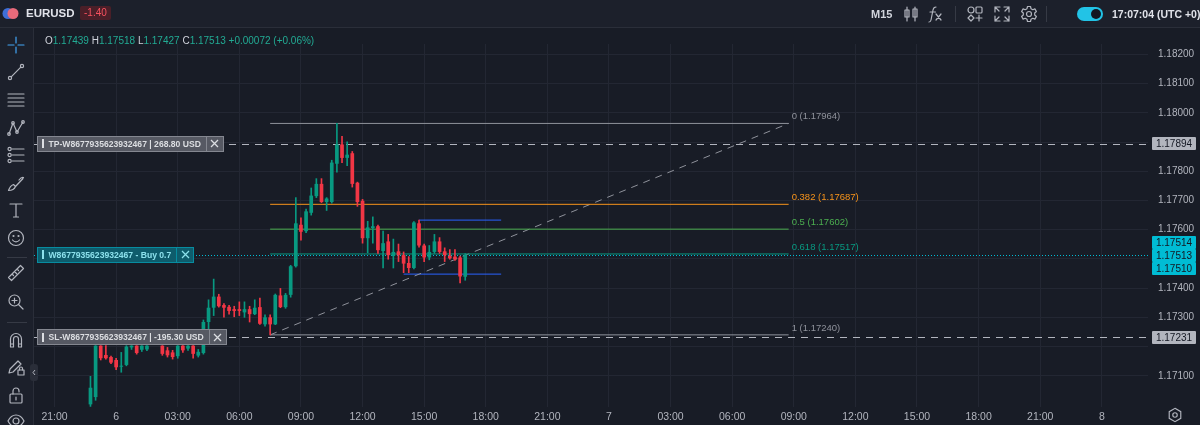  Describe the element at coordinates (1176, 317) in the screenshot. I see `y-tick-label: 1.17300` at that location.